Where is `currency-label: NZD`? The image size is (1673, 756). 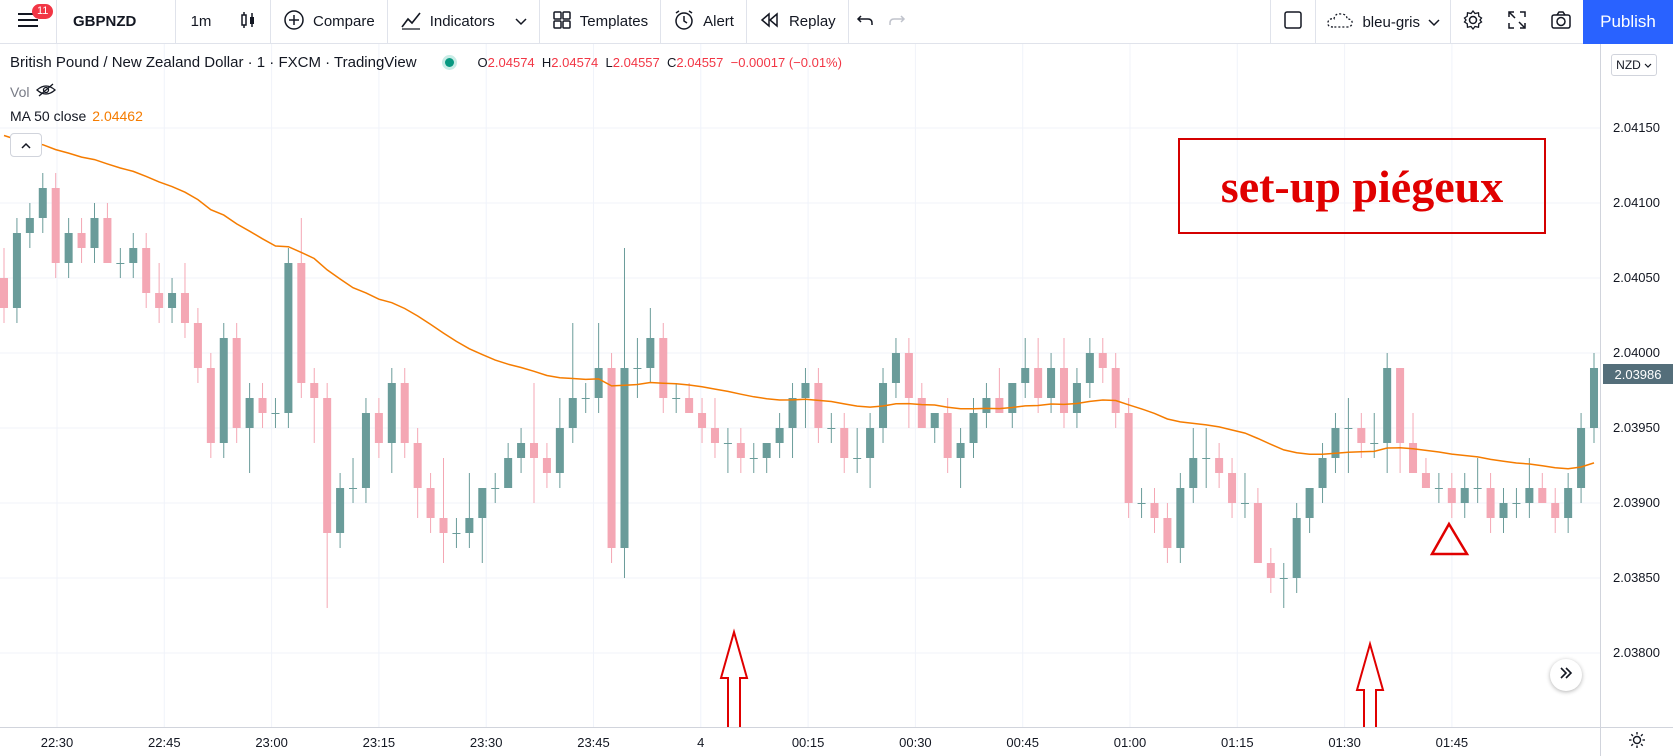
currency-label: NZD is located at coordinates (1628, 65).